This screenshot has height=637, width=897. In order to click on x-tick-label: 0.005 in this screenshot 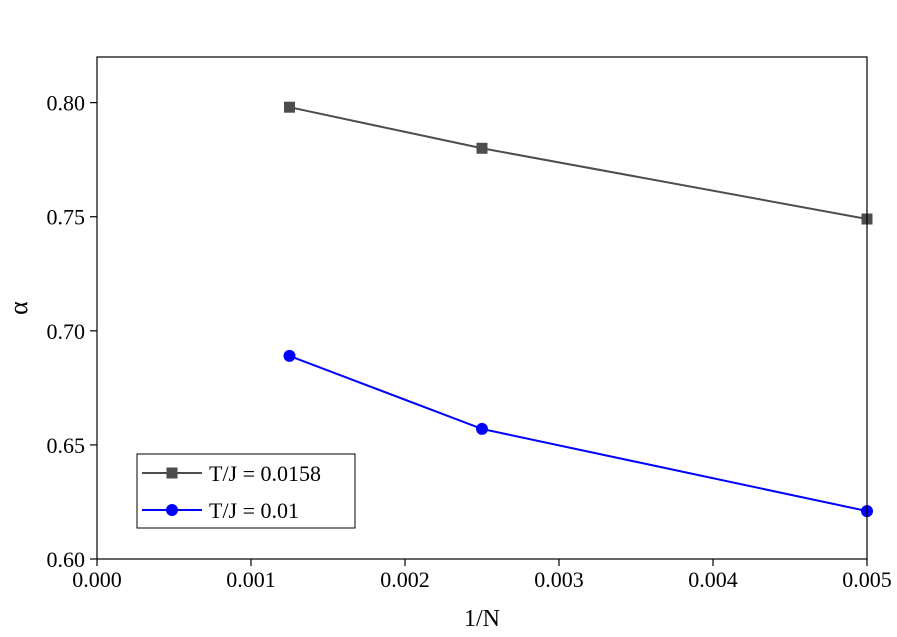, I will do `click(867, 579)`.